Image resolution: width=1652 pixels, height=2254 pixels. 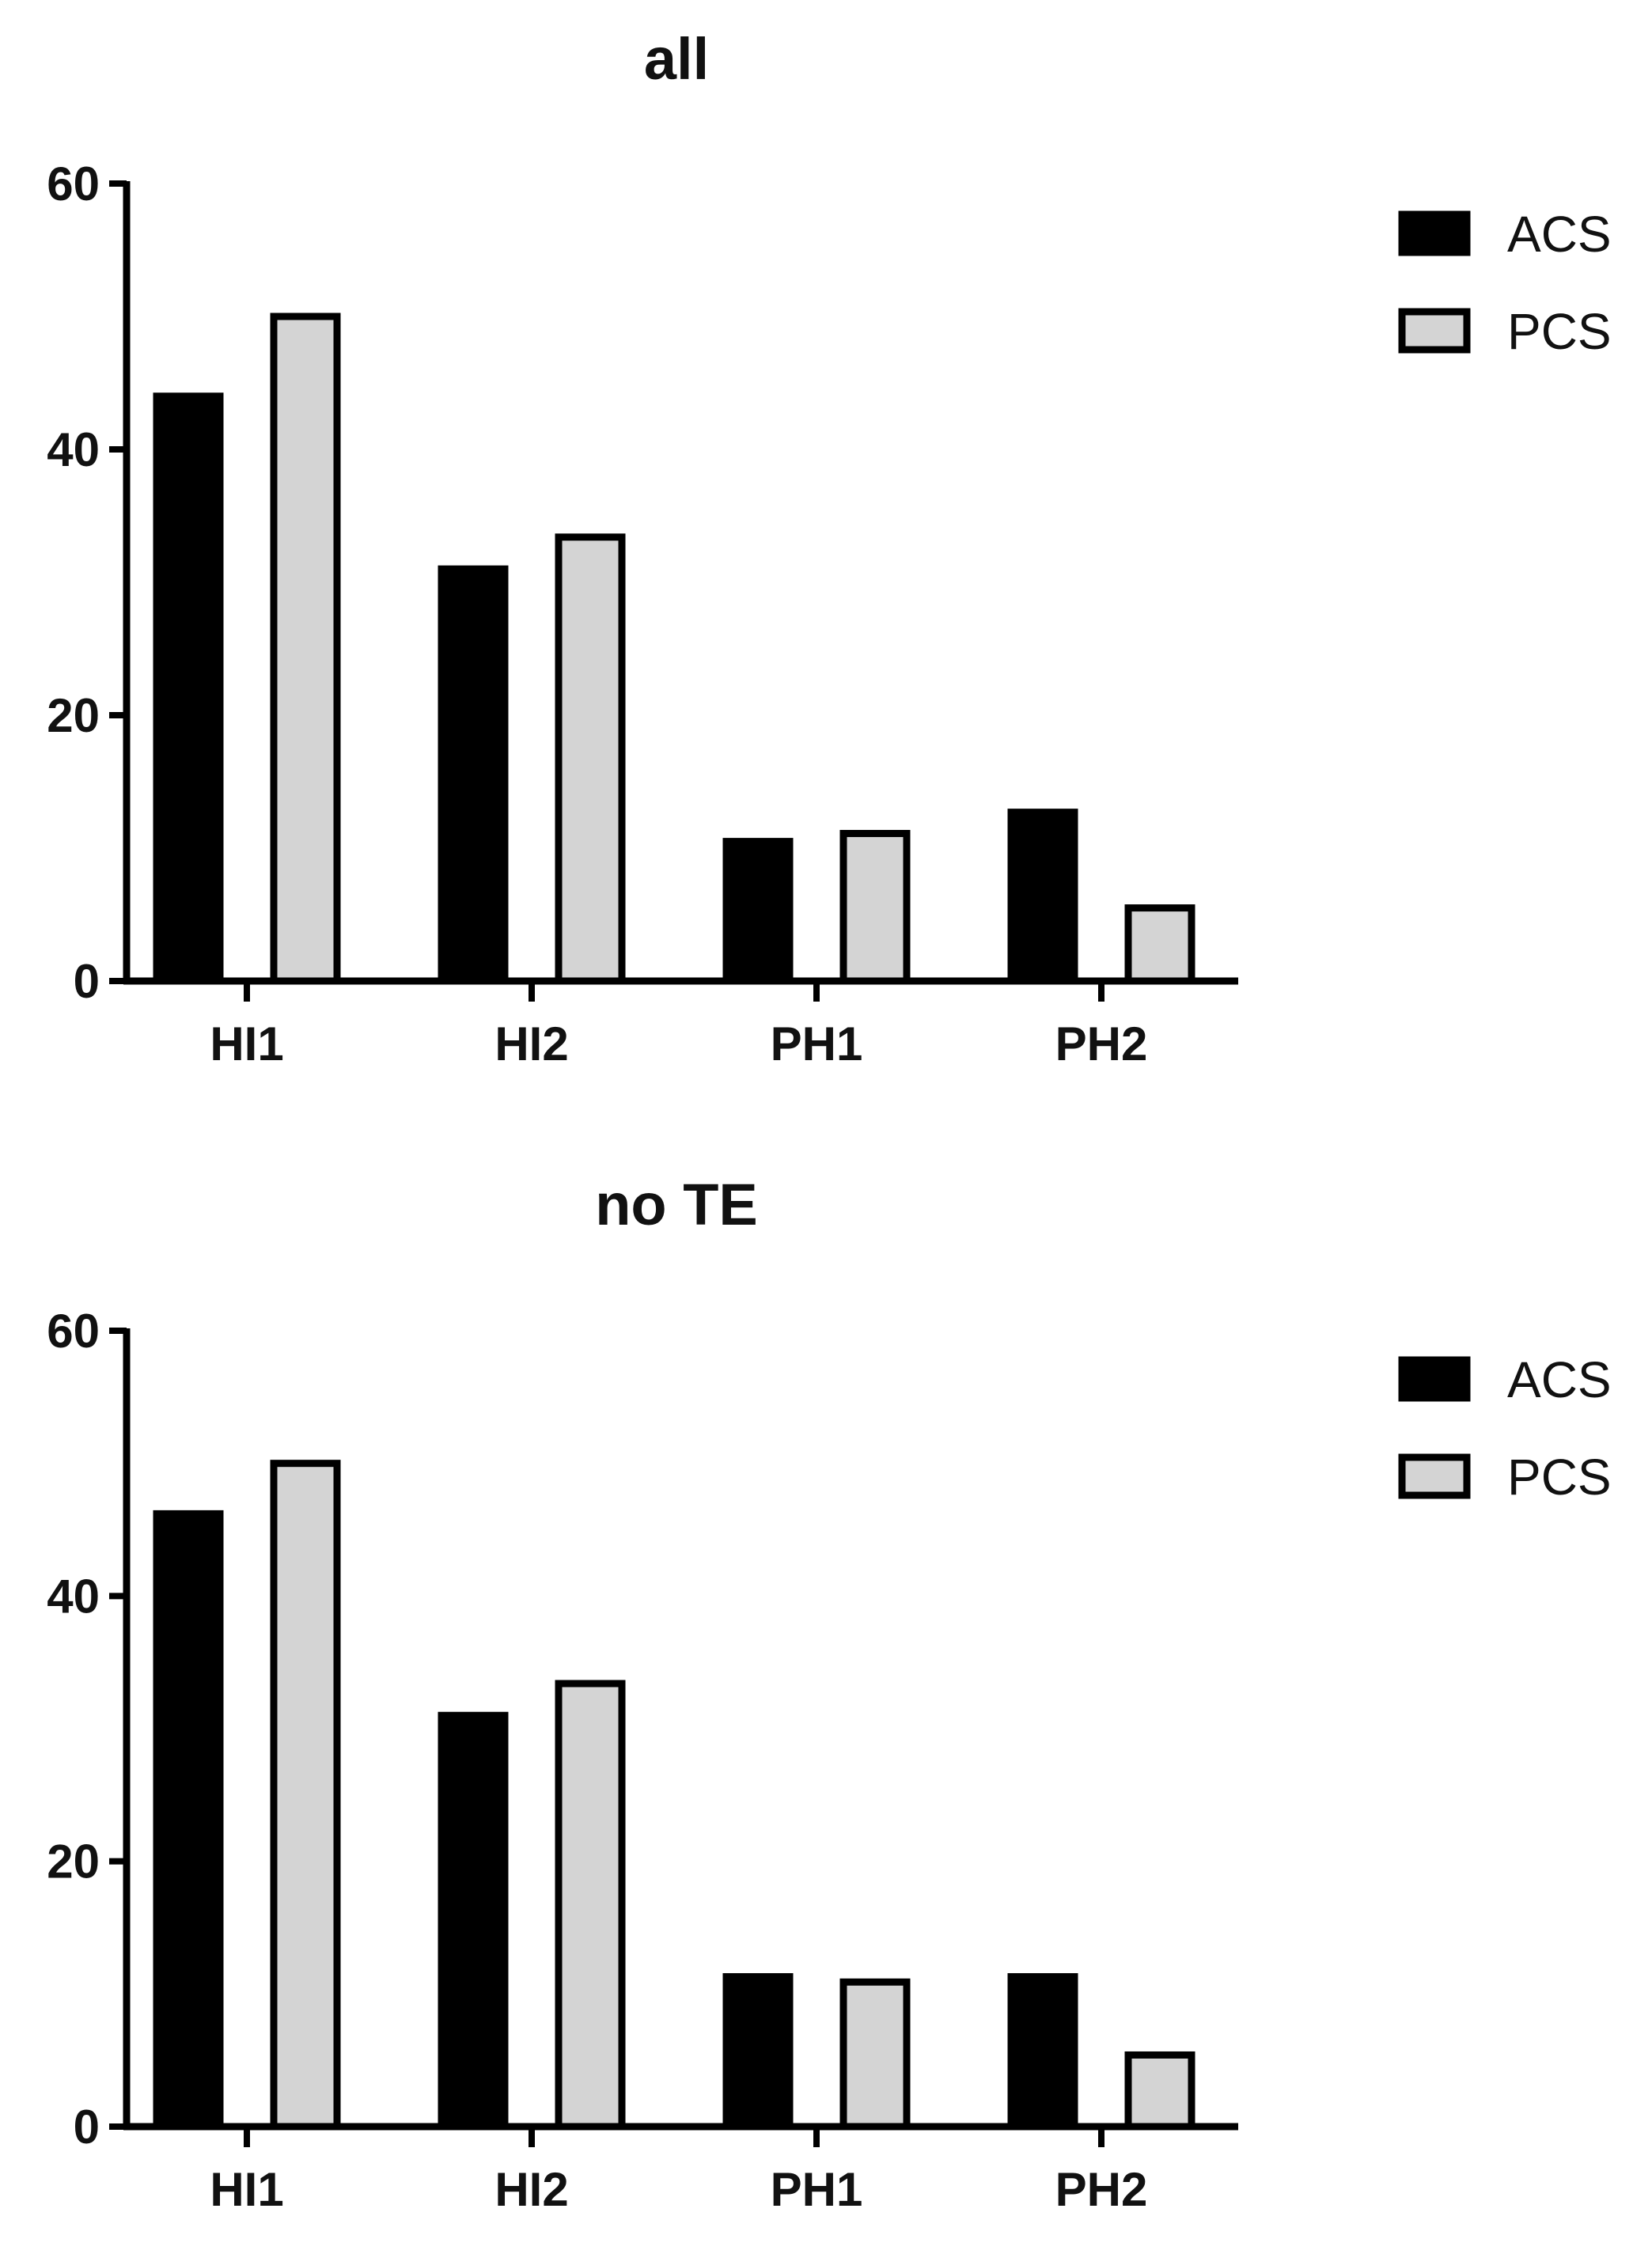 What do you see at coordinates (677, 59) in the screenshot?
I see `chart-title: all` at bounding box center [677, 59].